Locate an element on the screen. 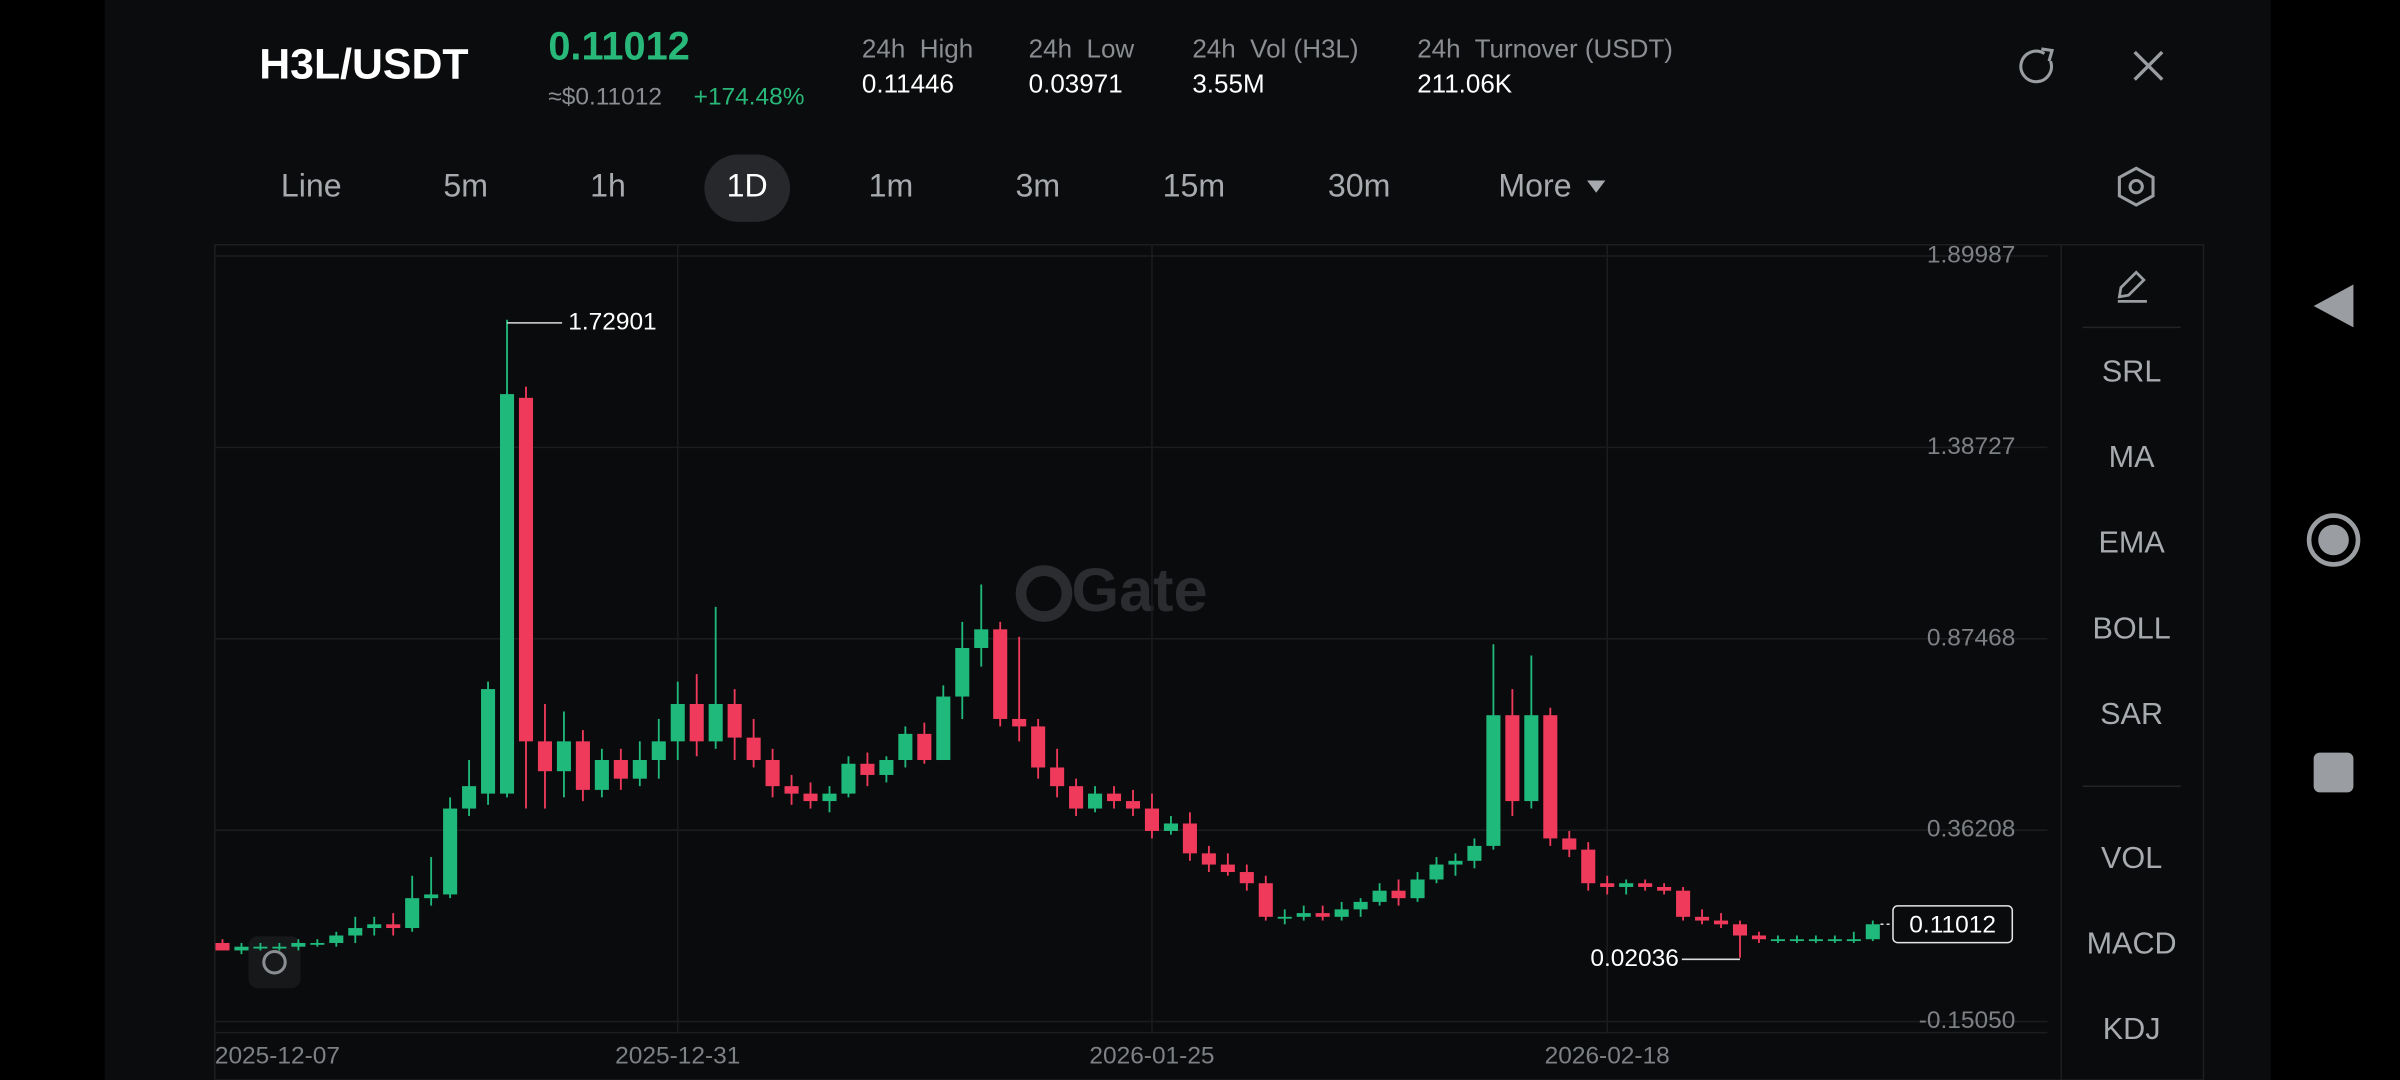 The height and width of the screenshot is (1080, 2400). tab: 1h is located at coordinates (608, 186).